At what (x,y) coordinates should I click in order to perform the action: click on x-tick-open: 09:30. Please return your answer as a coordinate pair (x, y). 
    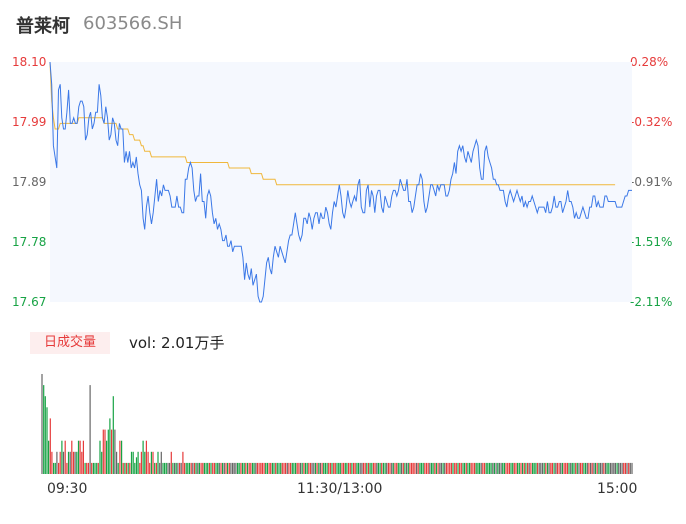
    Looking at the image, I should click on (67, 489).